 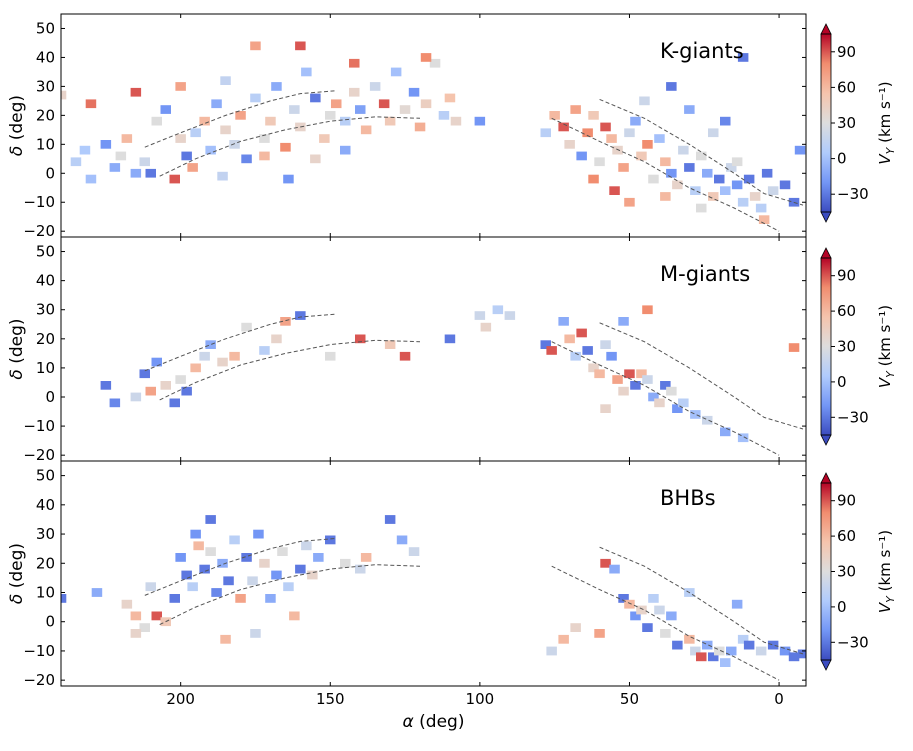 What do you see at coordinates (702, 51) in the screenshot?
I see `panel-label: K-giants` at bounding box center [702, 51].